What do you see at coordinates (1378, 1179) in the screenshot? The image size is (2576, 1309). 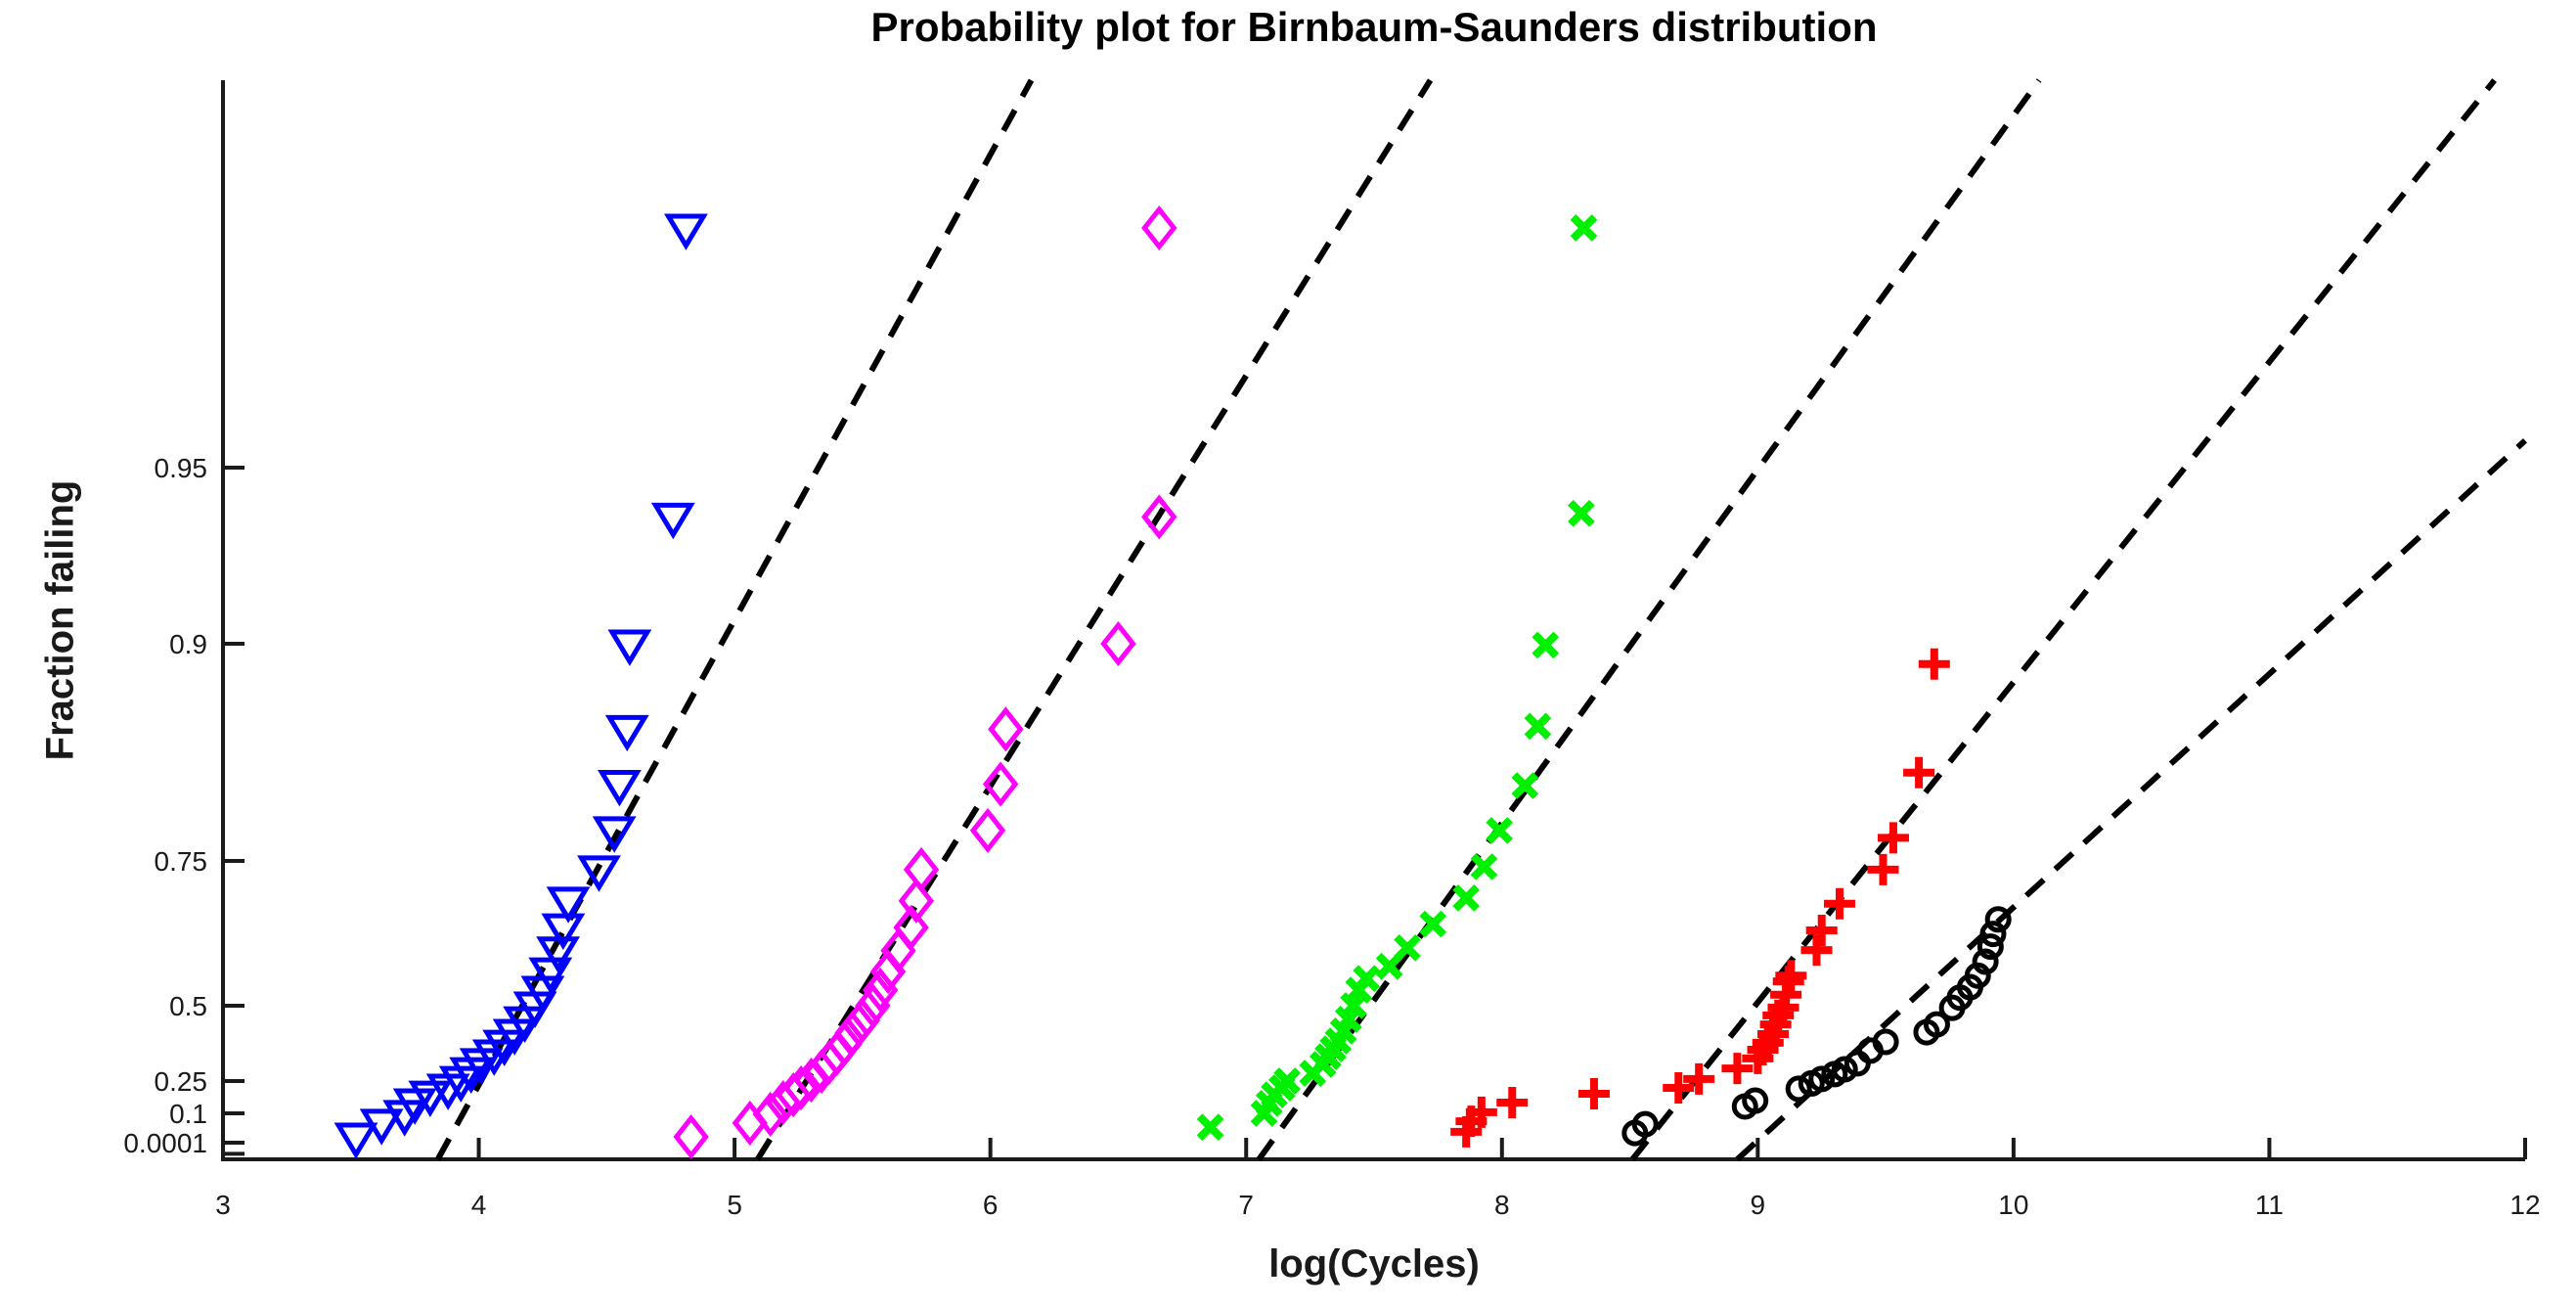 I see `x-ticks: 3 4 5 6 7 8 9 10 11 12` at bounding box center [1378, 1179].